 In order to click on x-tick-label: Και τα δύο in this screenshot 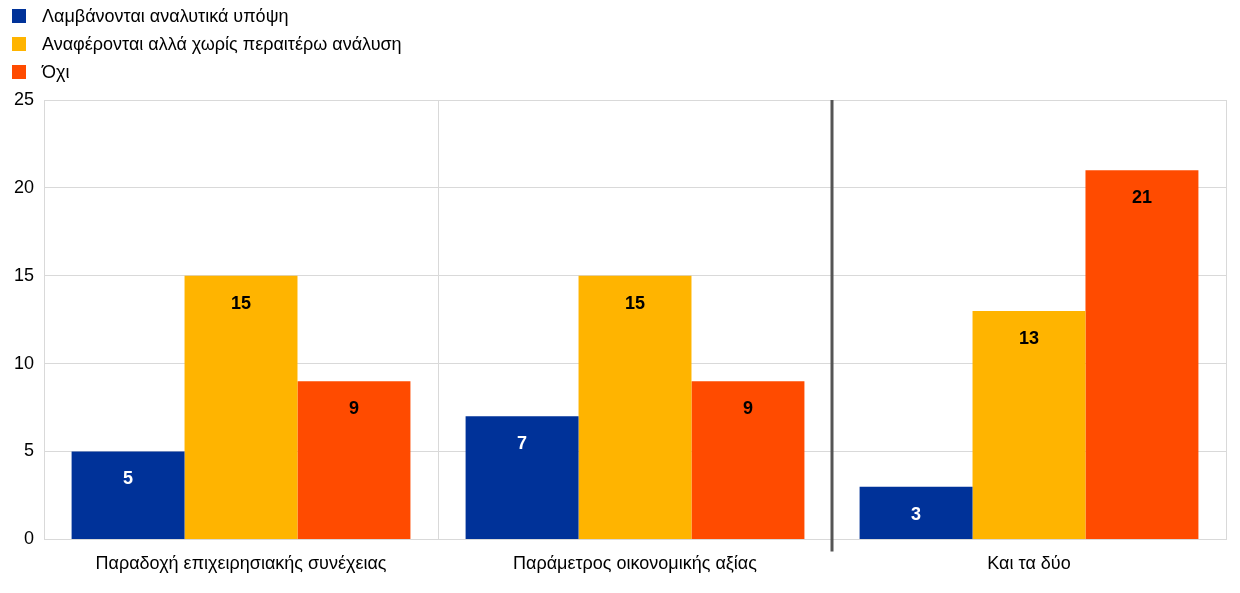, I will do `click(1029, 563)`.